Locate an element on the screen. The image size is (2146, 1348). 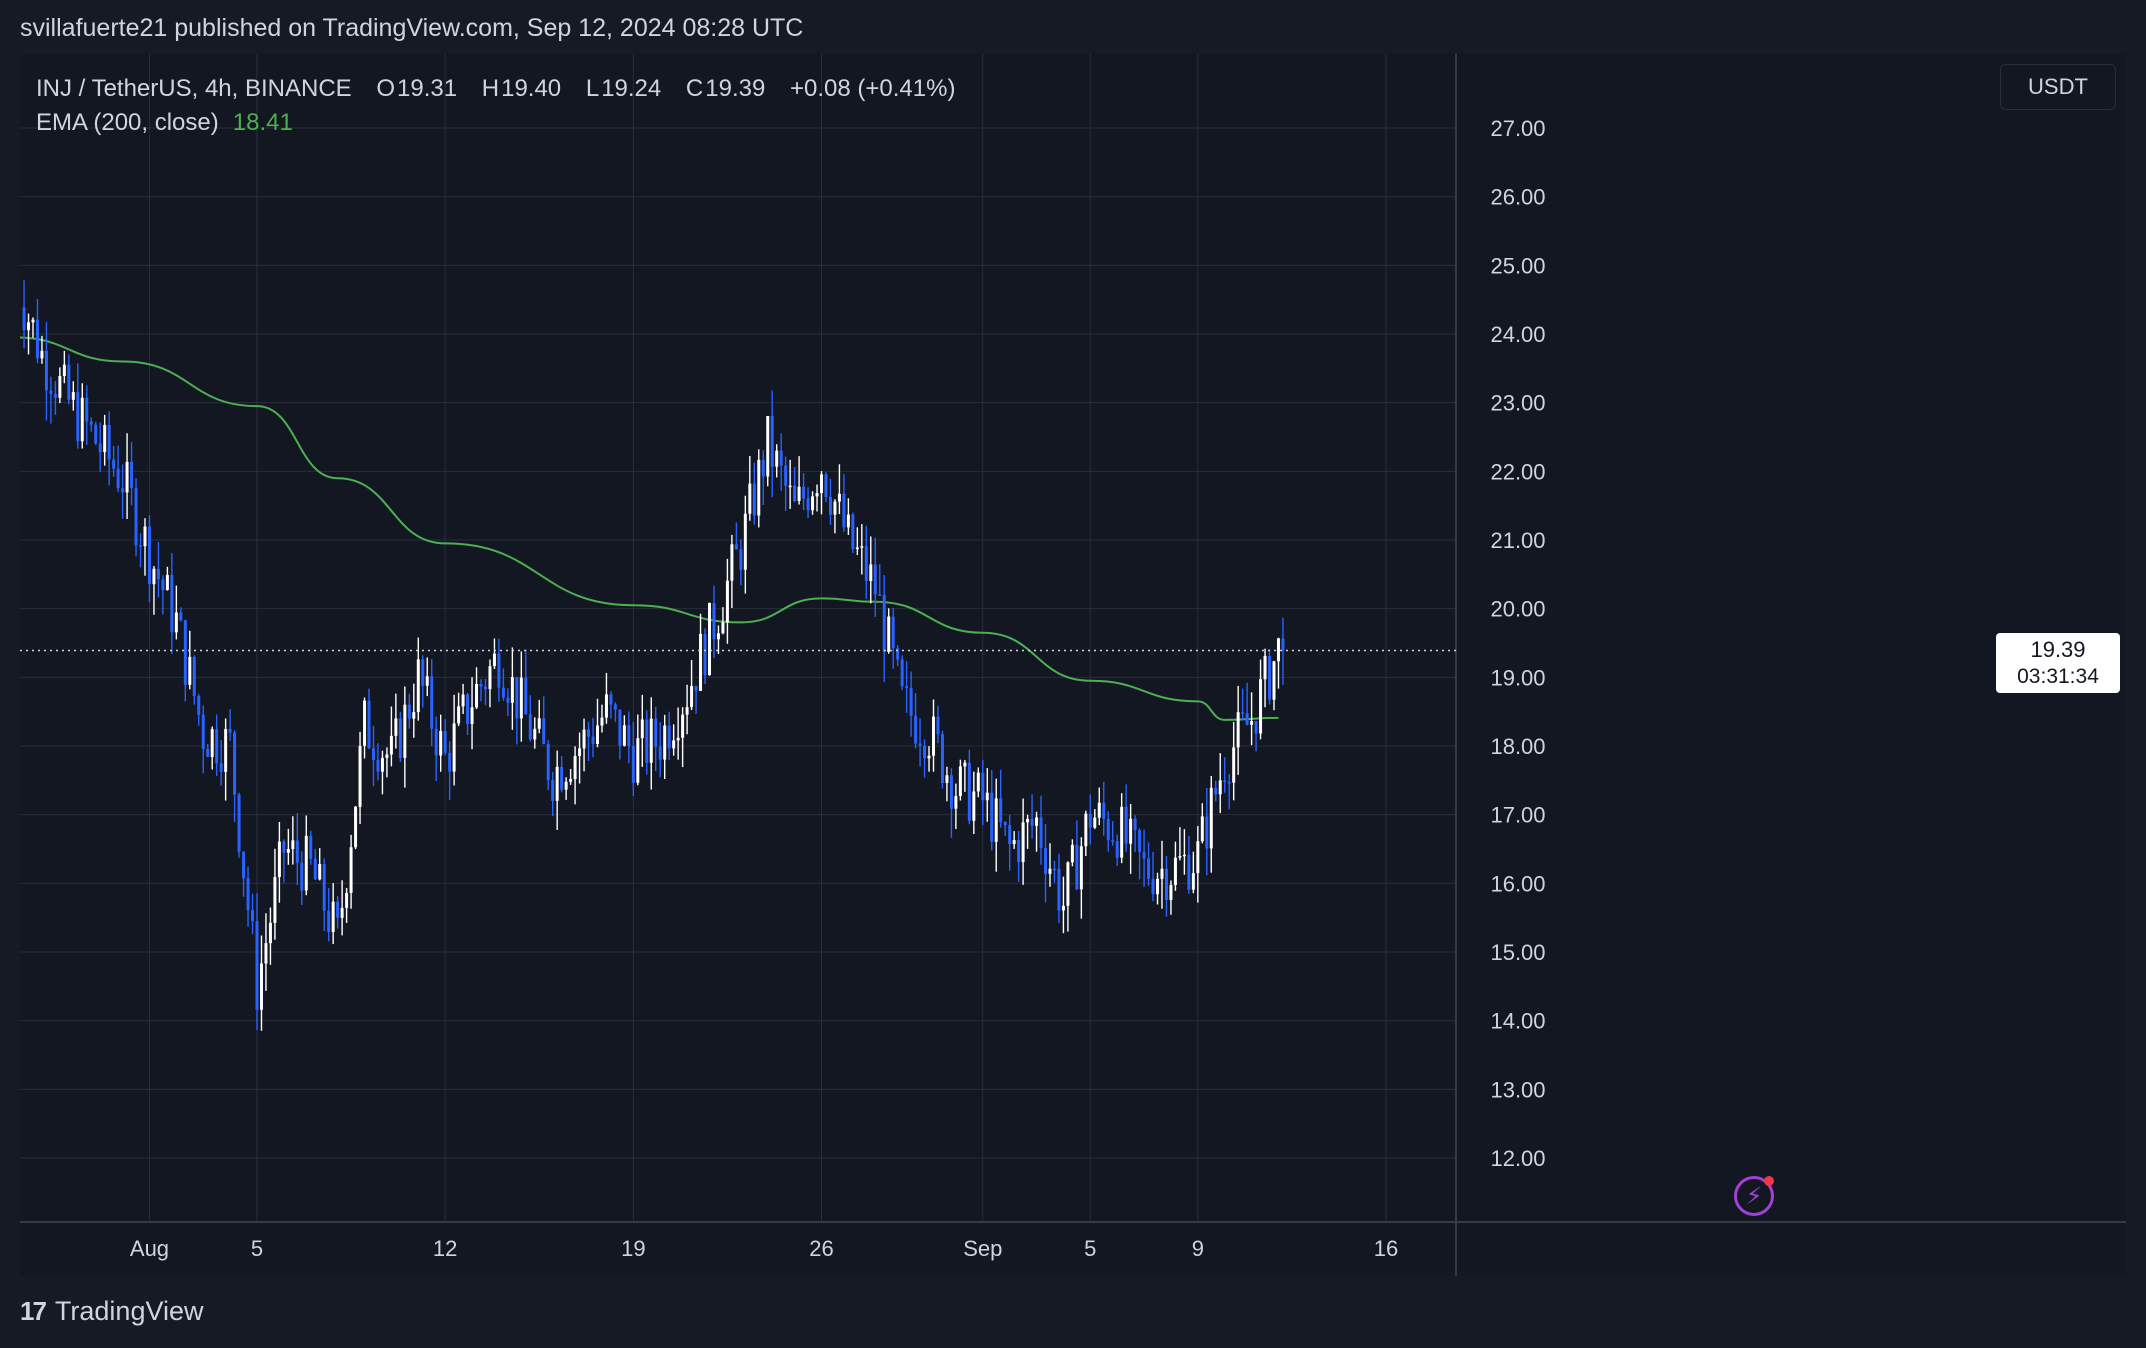
x-tick-label: 26 is located at coordinates (821, 1248).